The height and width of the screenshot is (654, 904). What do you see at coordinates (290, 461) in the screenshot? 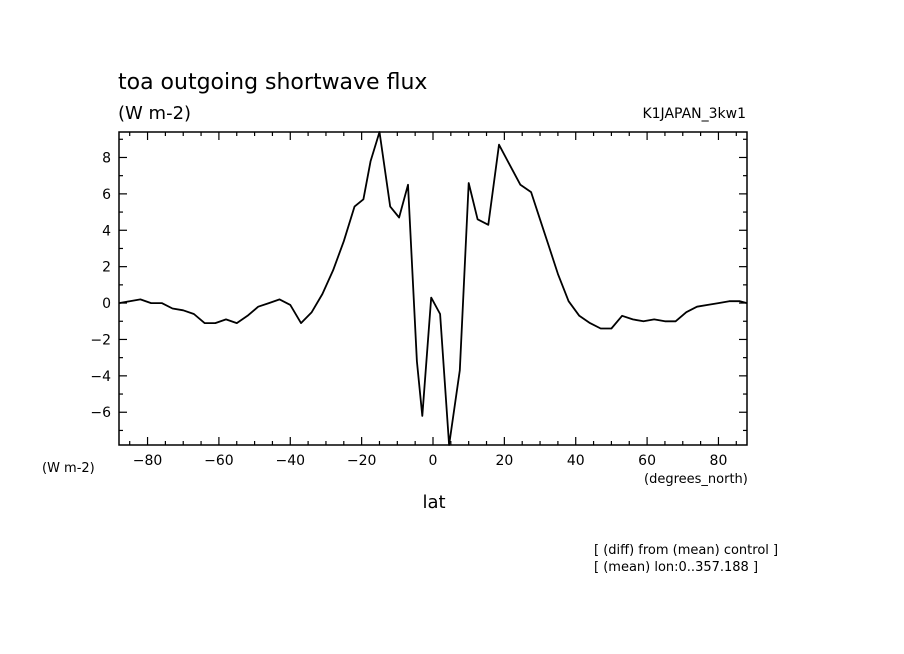
I see `x-tick-label: −40` at bounding box center [290, 461].